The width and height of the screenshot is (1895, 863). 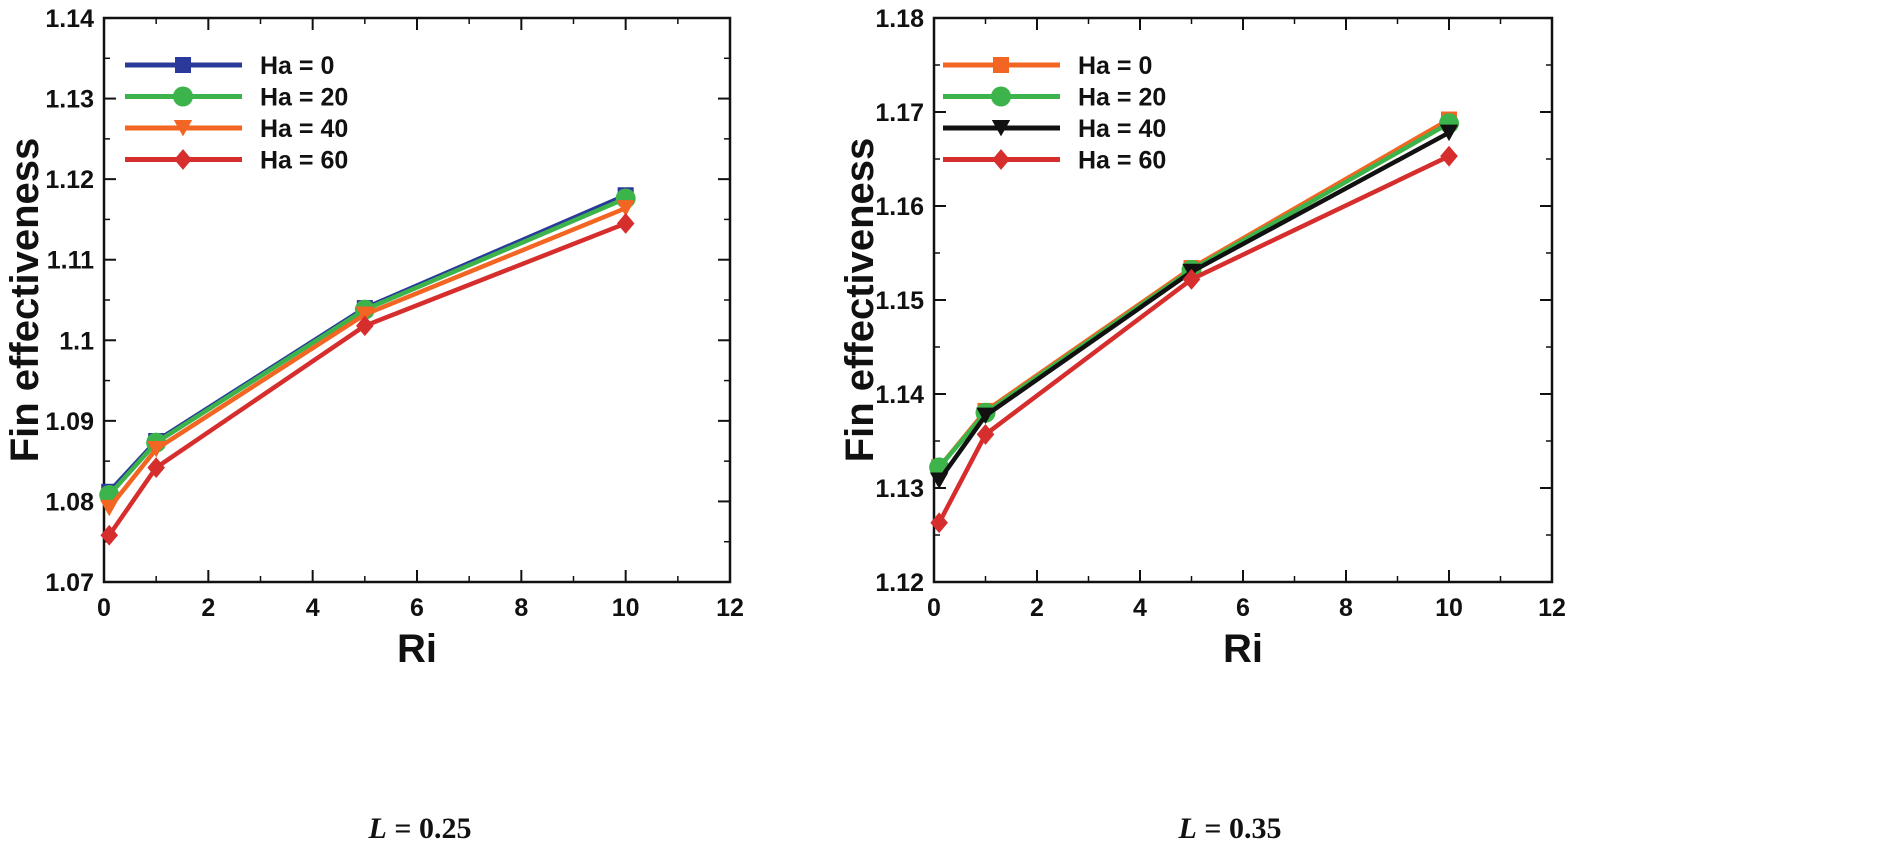 What do you see at coordinates (899, 207) in the screenshot?
I see `y-tick-label: 1.16` at bounding box center [899, 207].